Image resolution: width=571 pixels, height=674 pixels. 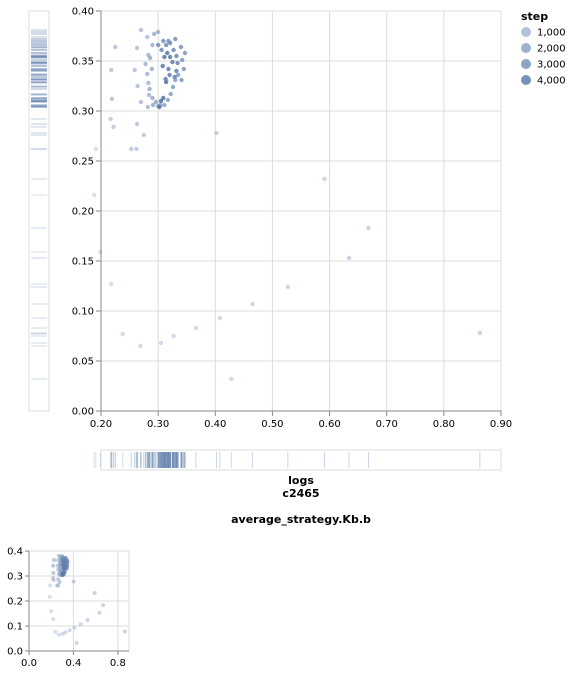 I want to click on x-axis-subtitle: c2465, so click(x=300, y=493).